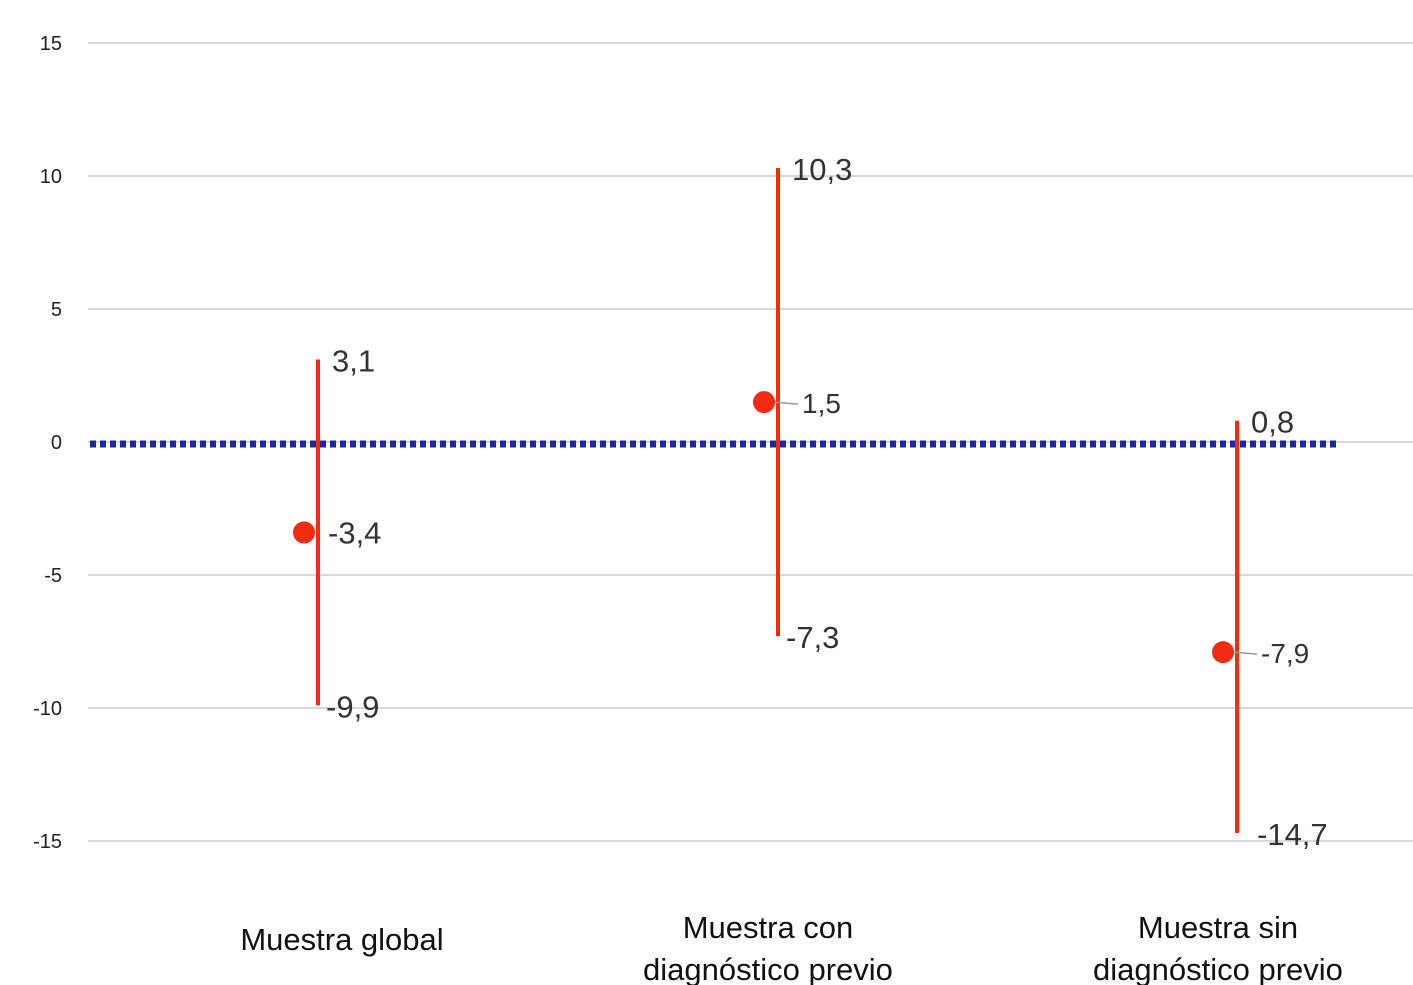  Describe the element at coordinates (47, 842) in the screenshot. I see `y-tick-label: -15` at that location.